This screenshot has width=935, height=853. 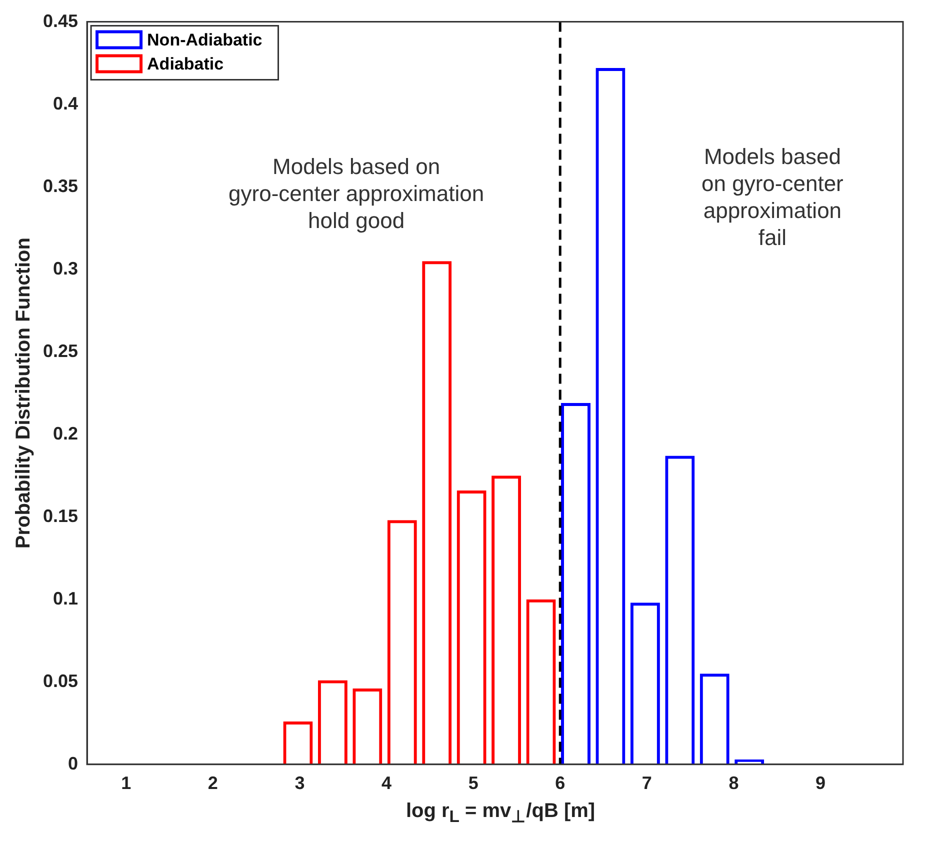 What do you see at coordinates (126, 783) in the screenshot?
I see `x-tick-label: 1` at bounding box center [126, 783].